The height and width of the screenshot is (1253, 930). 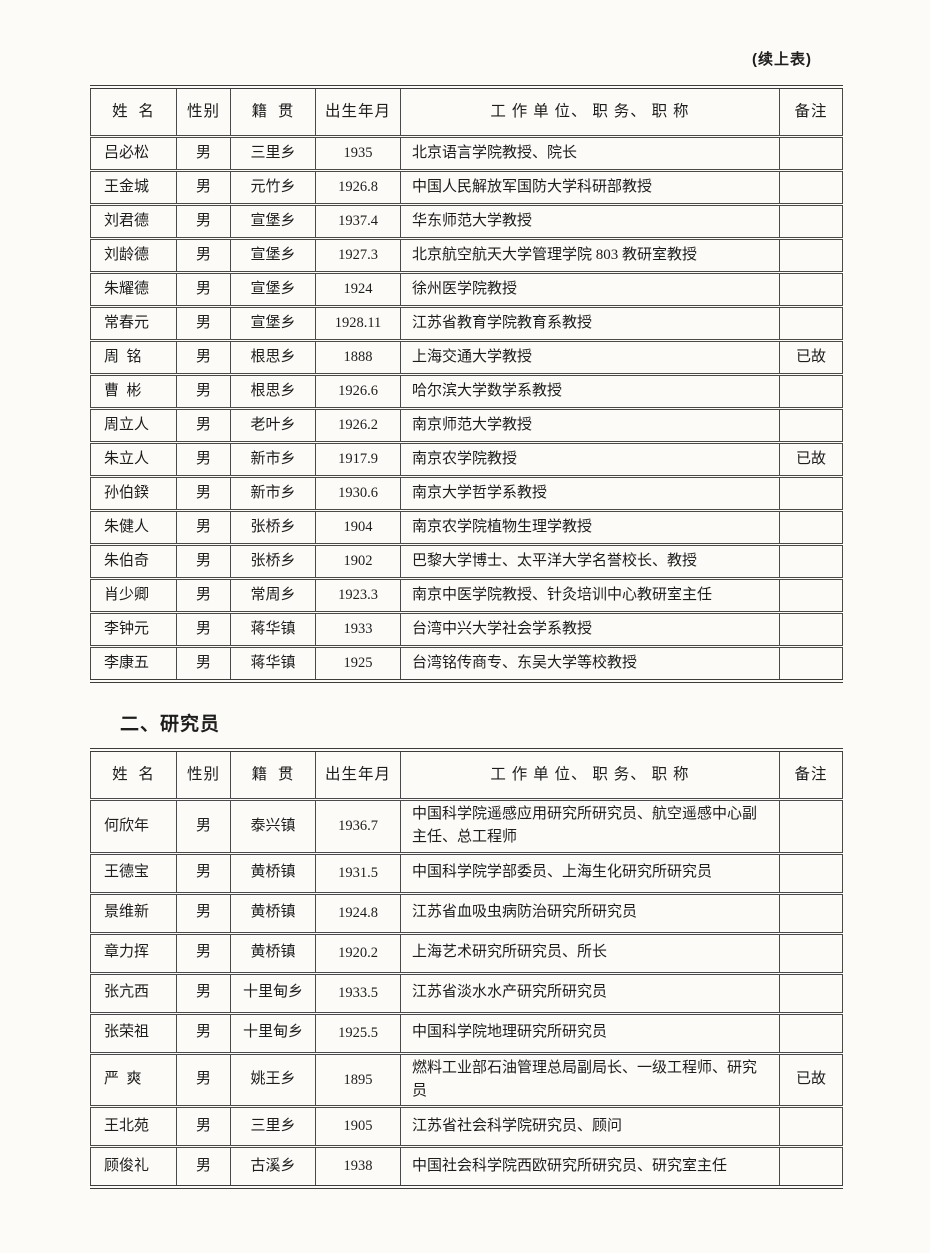 What do you see at coordinates (466, 562) in the screenshot?
I see `table-row: 朱伯奇男张桥乡 1902 巴黎大学博士、太平洋大学名誉校长、教授` at bounding box center [466, 562].